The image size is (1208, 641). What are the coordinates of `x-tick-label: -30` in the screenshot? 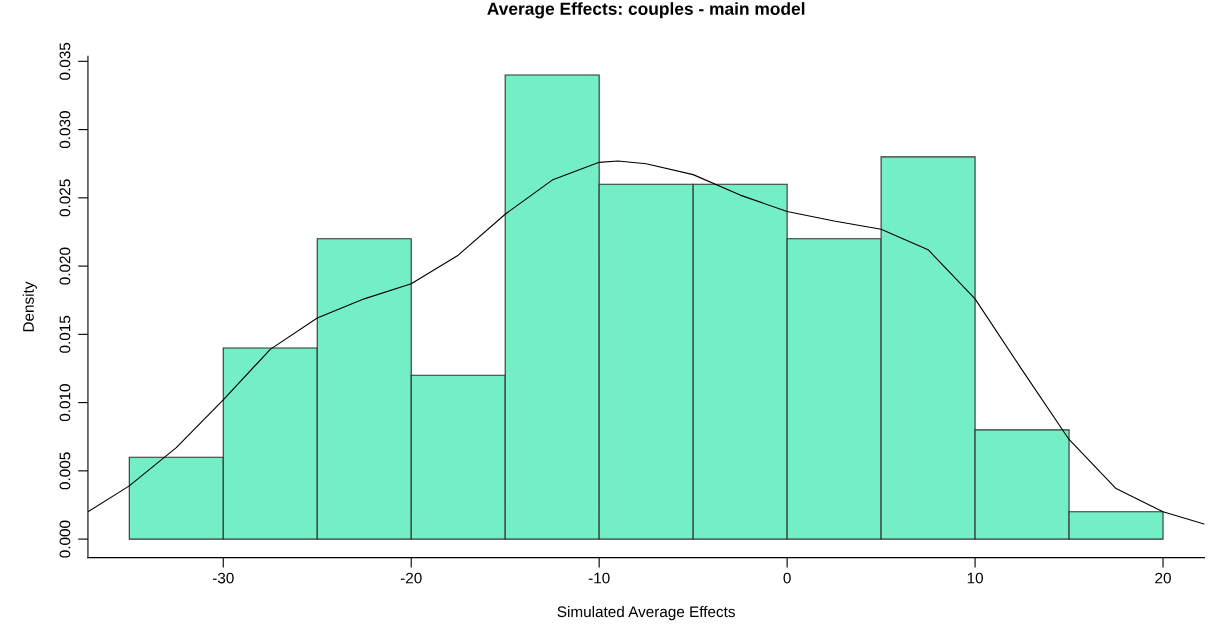 It's located at (223, 578).